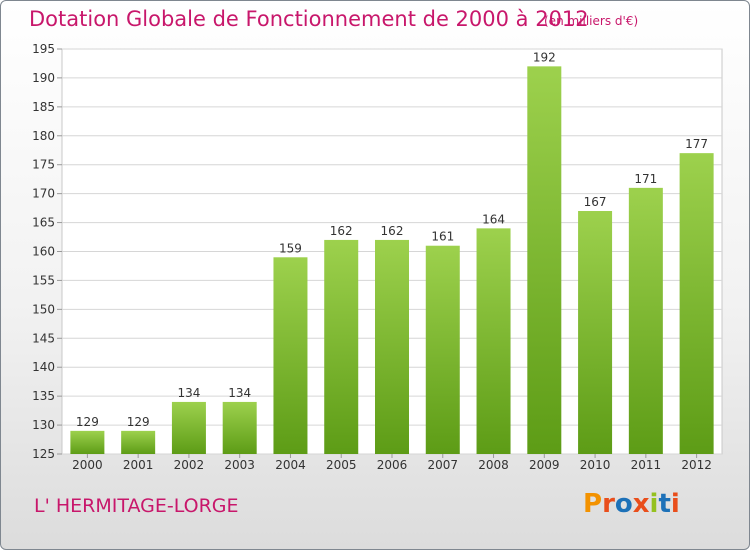 The image size is (750, 550). What do you see at coordinates (43, 454) in the screenshot?
I see `y-tick-label: 125` at bounding box center [43, 454].